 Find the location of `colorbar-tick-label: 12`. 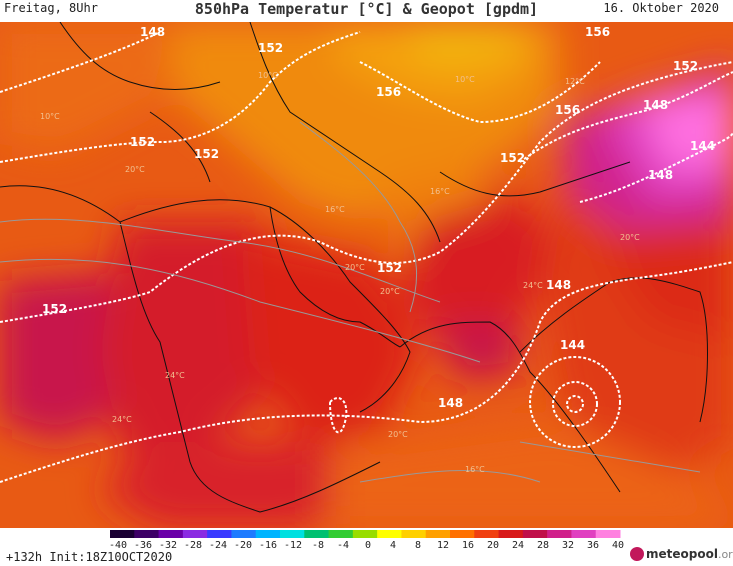

colorbar-tick-label: 12 is located at coordinates (443, 545).